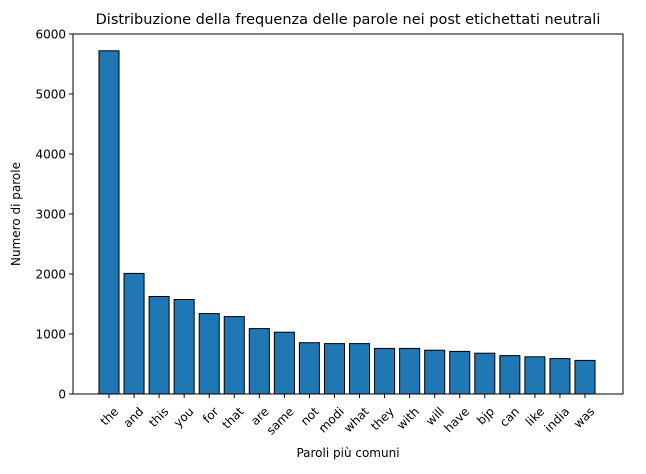 This screenshot has width=646, height=474. Describe the element at coordinates (360, 369) in the screenshot. I see `bar-what` at that location.